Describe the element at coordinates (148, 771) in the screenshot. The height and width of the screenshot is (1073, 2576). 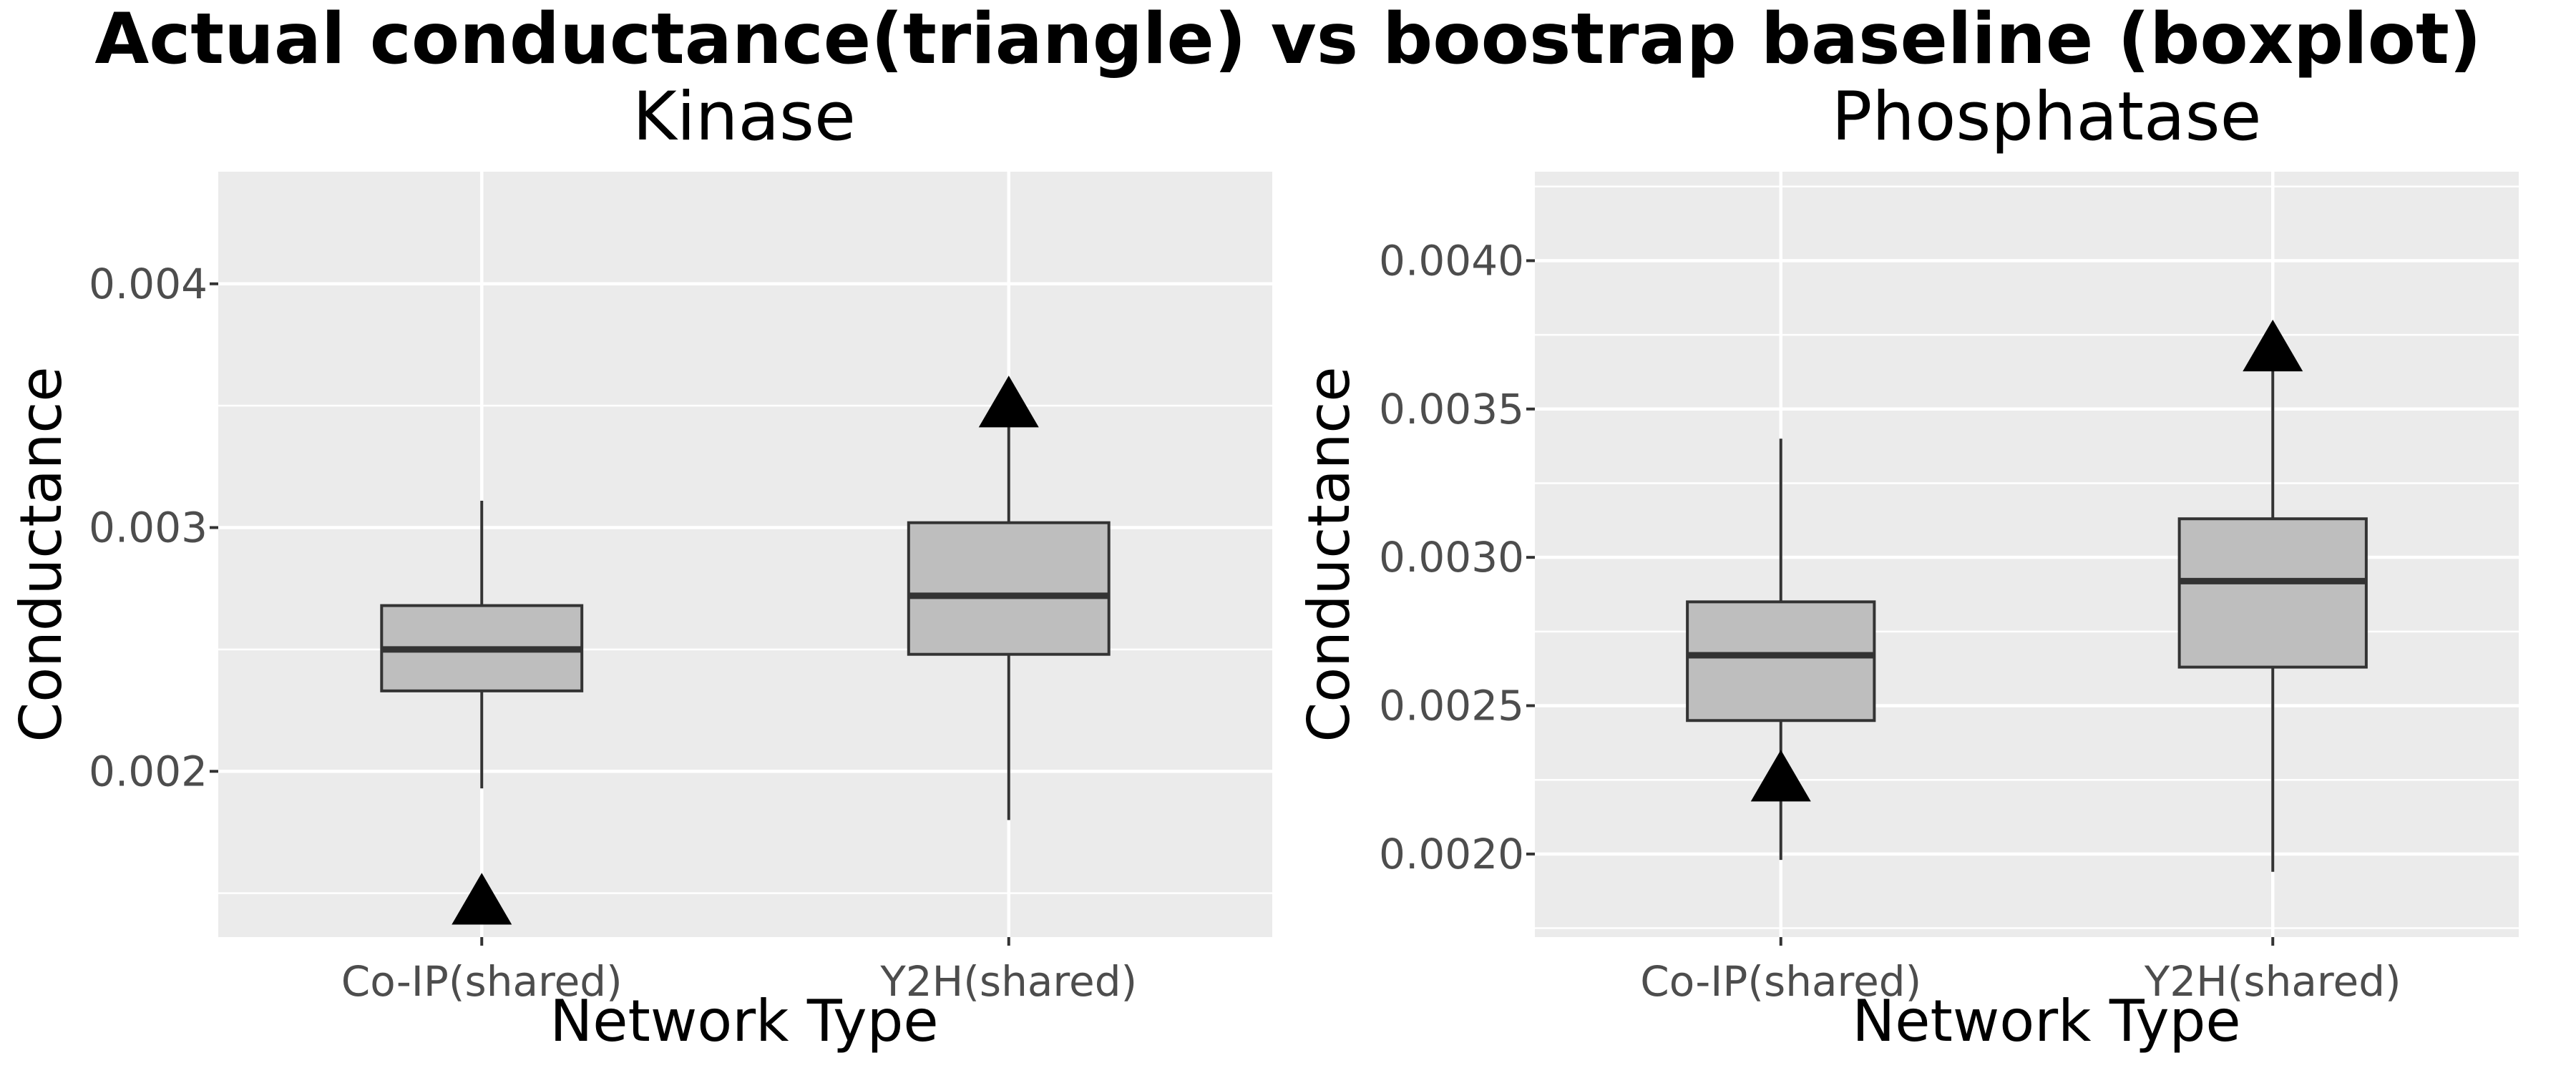
I see `y-tick-label: 0.002` at that location.